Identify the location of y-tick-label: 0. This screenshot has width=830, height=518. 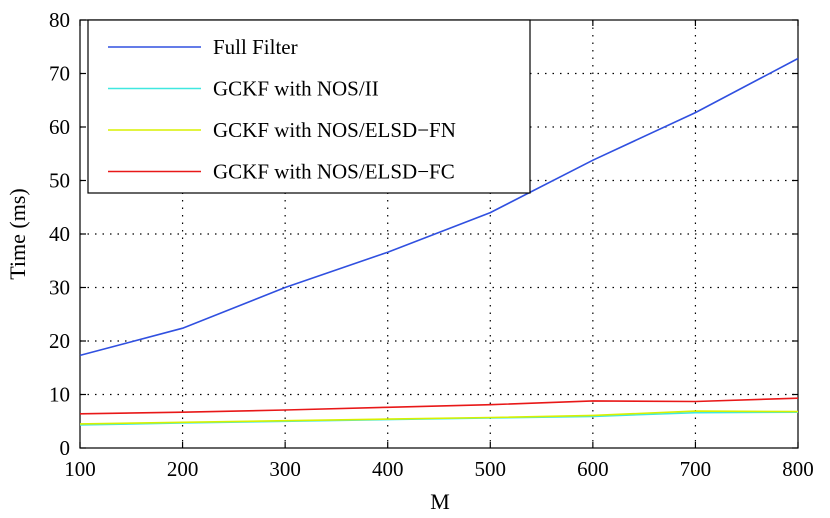
(65, 448).